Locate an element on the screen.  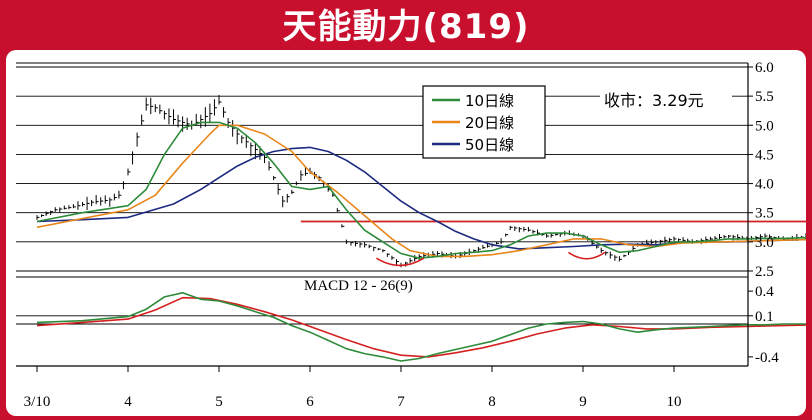
x-tick-7: 10 is located at coordinates (674, 402).